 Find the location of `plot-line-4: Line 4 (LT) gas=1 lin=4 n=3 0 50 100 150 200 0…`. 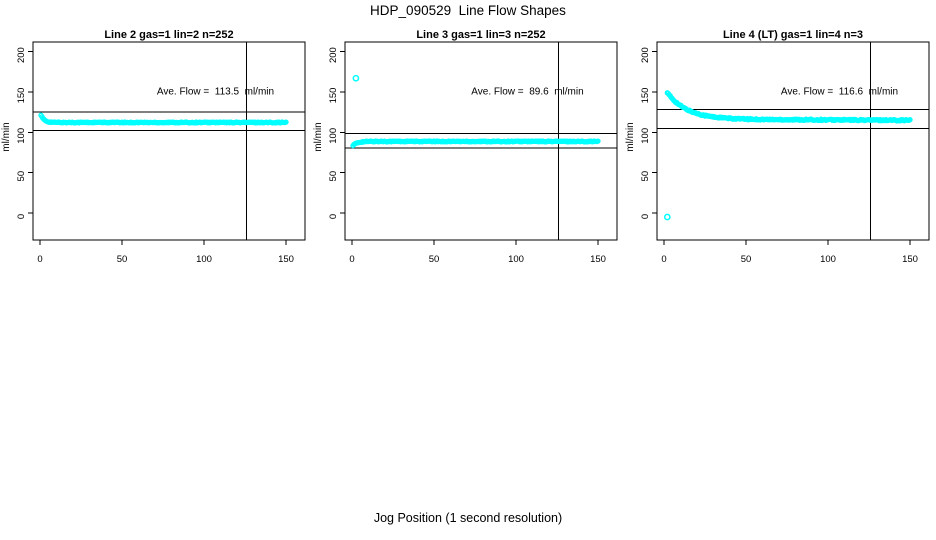

plot-line-4: Line 4 (LT) gas=1 lin=4 n=3 0 50 100 150 200 0… is located at coordinates (777, 147).